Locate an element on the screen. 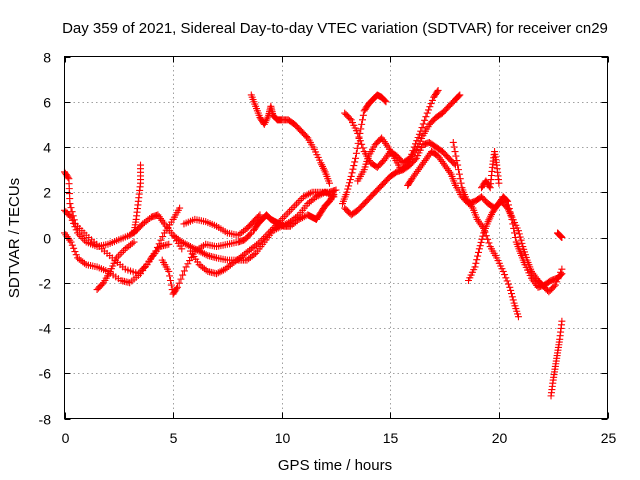  x-tick-label: 10 is located at coordinates (283, 438).